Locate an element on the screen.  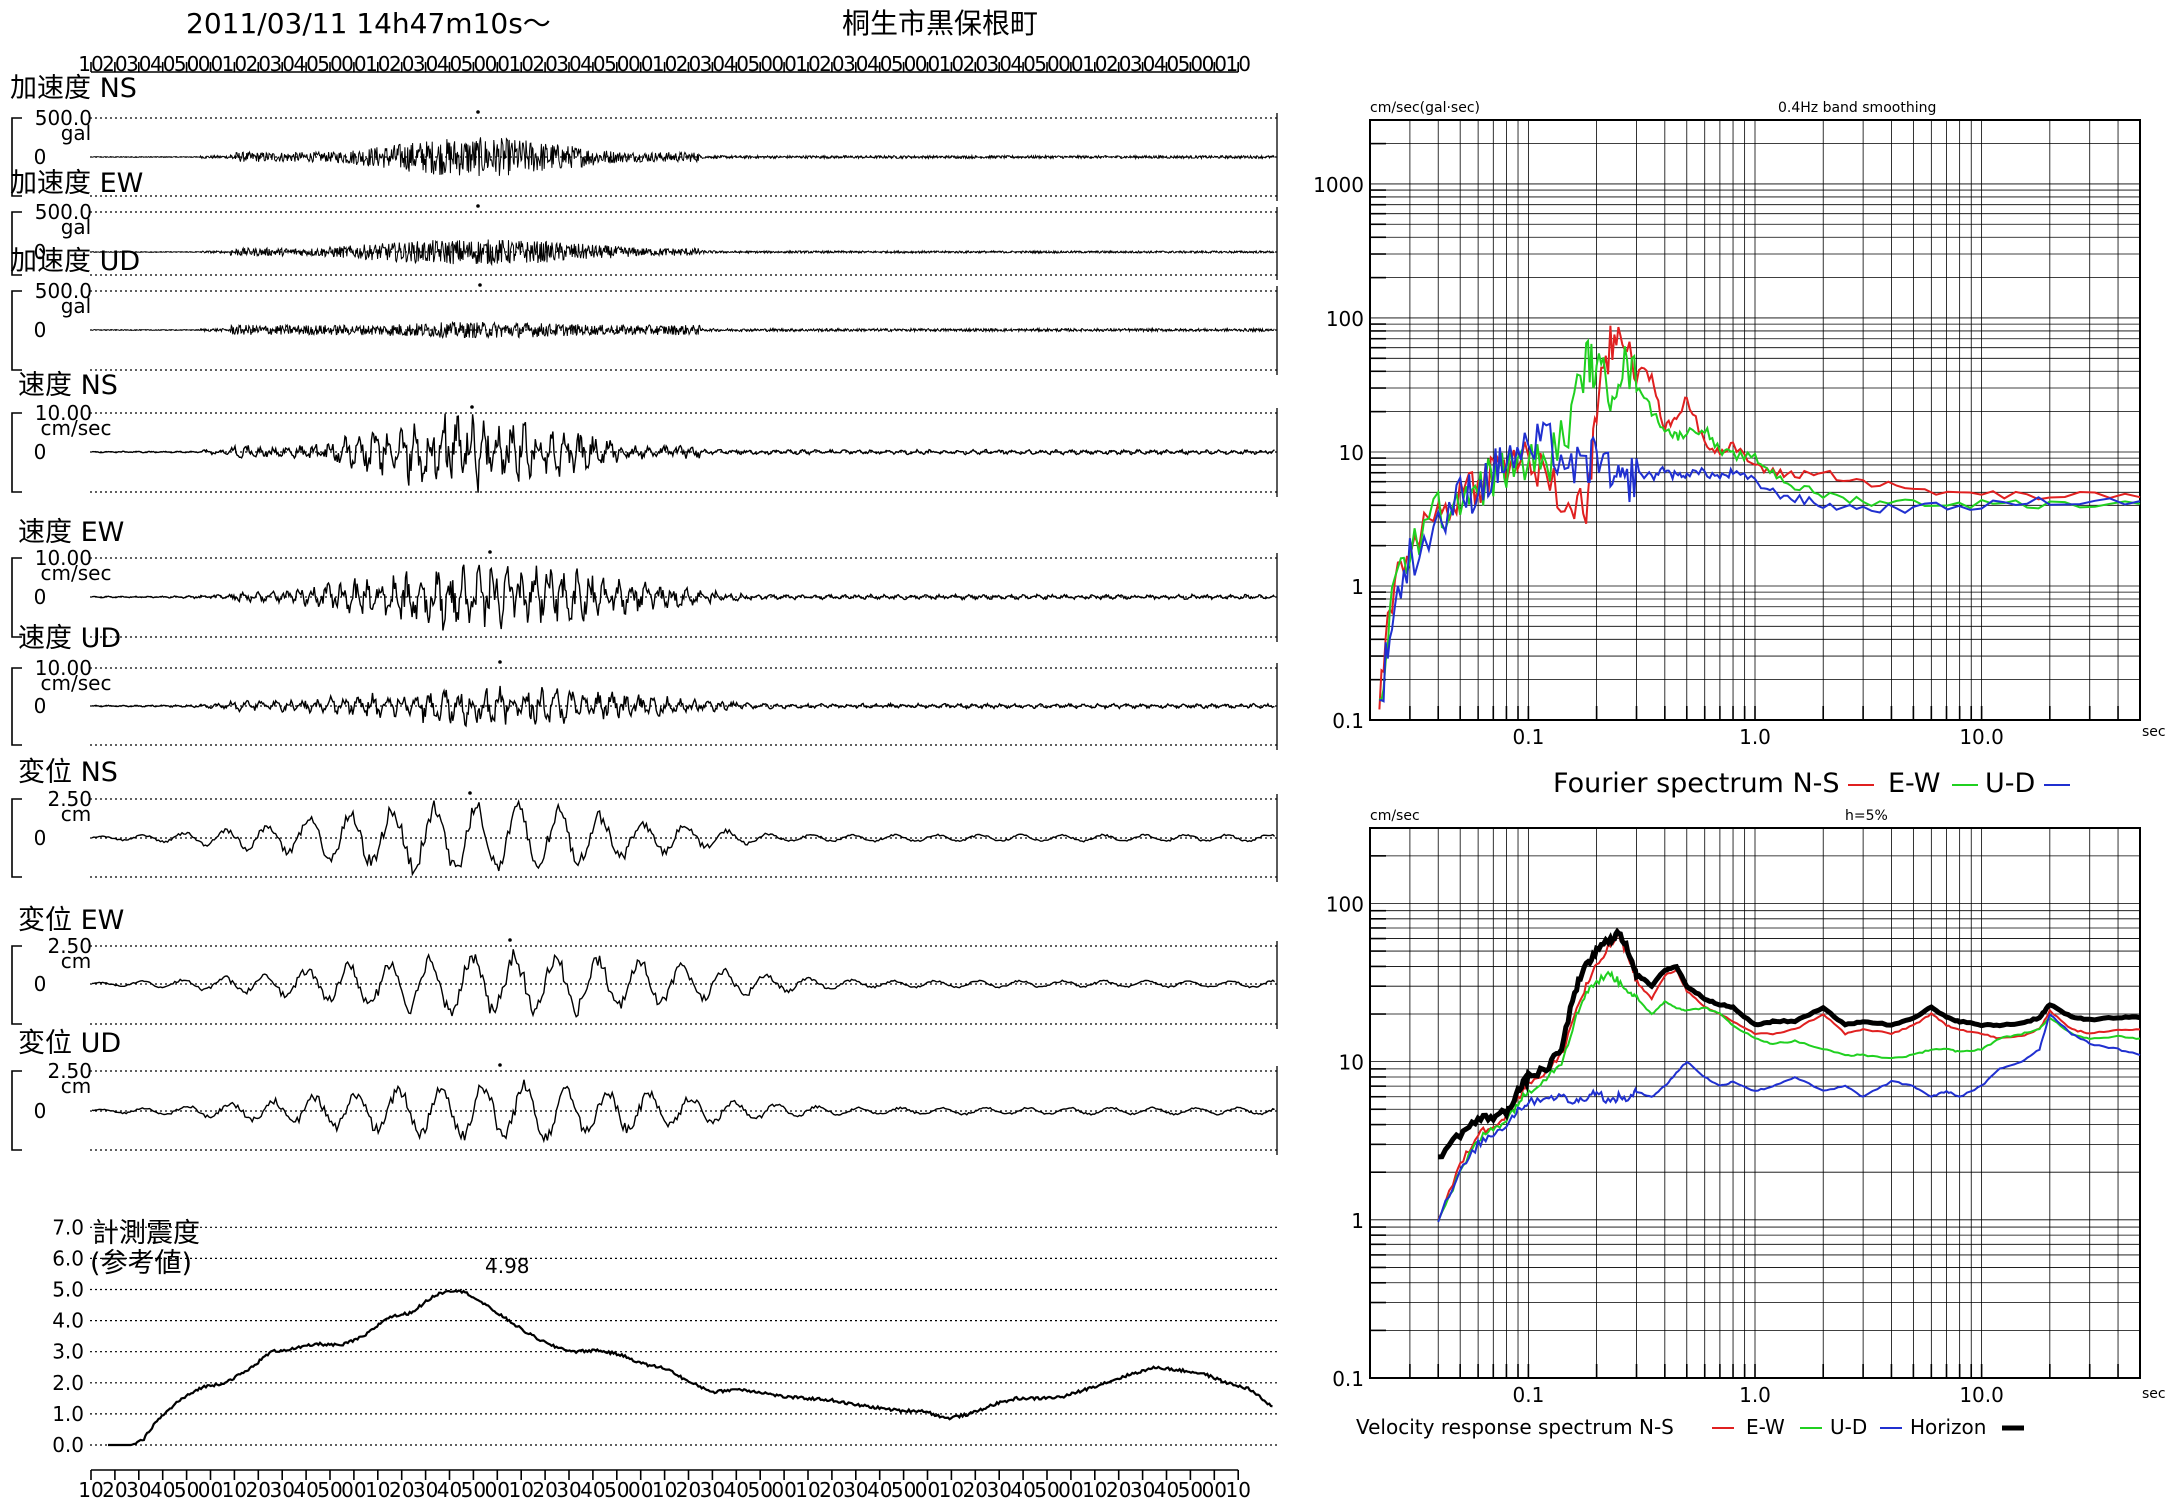
trace-title: 加速度 EW is located at coordinates (76, 183).